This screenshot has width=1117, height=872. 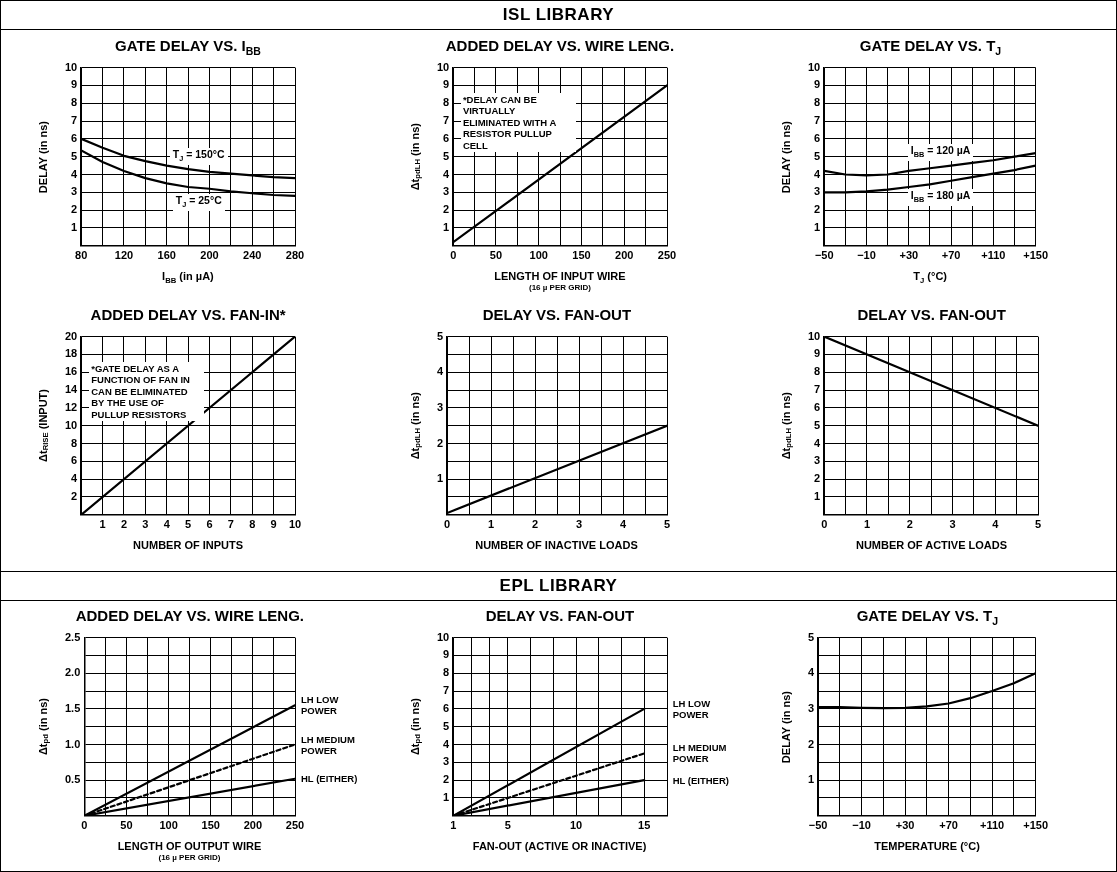 What do you see at coordinates (538, 255) in the screenshot?
I see `x-tick-label: 100` at bounding box center [538, 255].